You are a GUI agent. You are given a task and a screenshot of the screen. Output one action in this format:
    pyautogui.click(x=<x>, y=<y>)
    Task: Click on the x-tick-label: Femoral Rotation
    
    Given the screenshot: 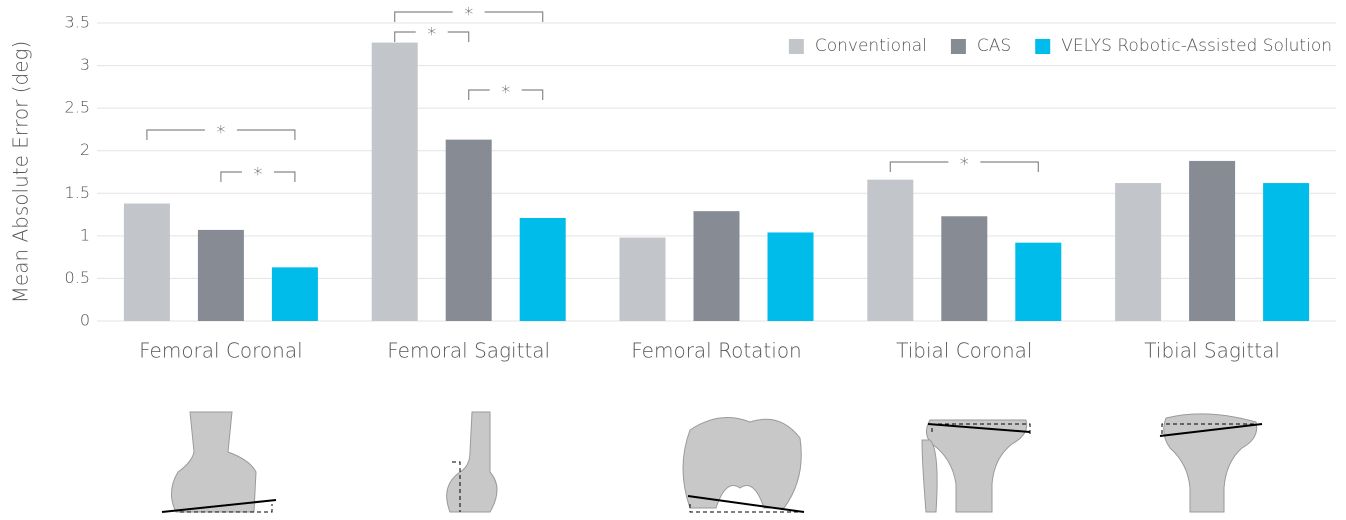 What is the action you would take?
    pyautogui.click(x=716, y=351)
    